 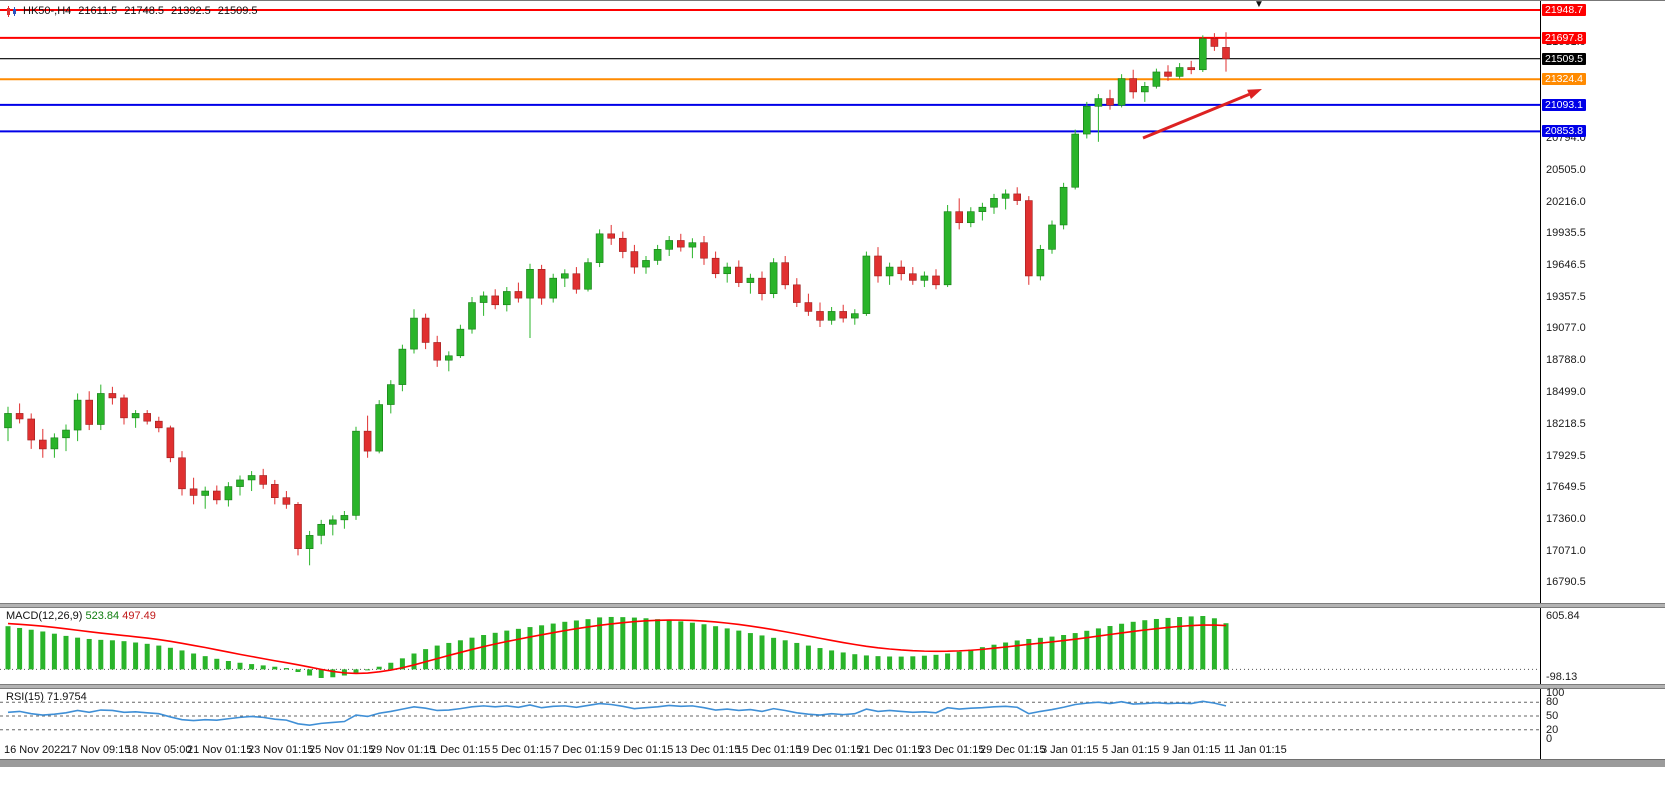 What do you see at coordinates (1552, 716) in the screenshot?
I see `rsi-scale-50: 50` at bounding box center [1552, 716].